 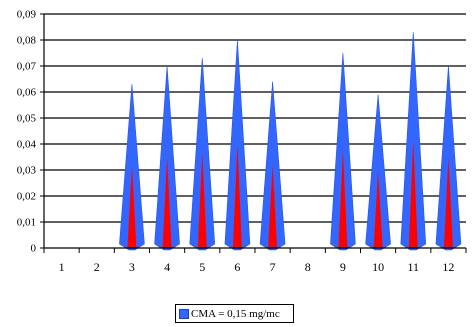 I want to click on x-tick-label: 4, so click(x=167, y=267).